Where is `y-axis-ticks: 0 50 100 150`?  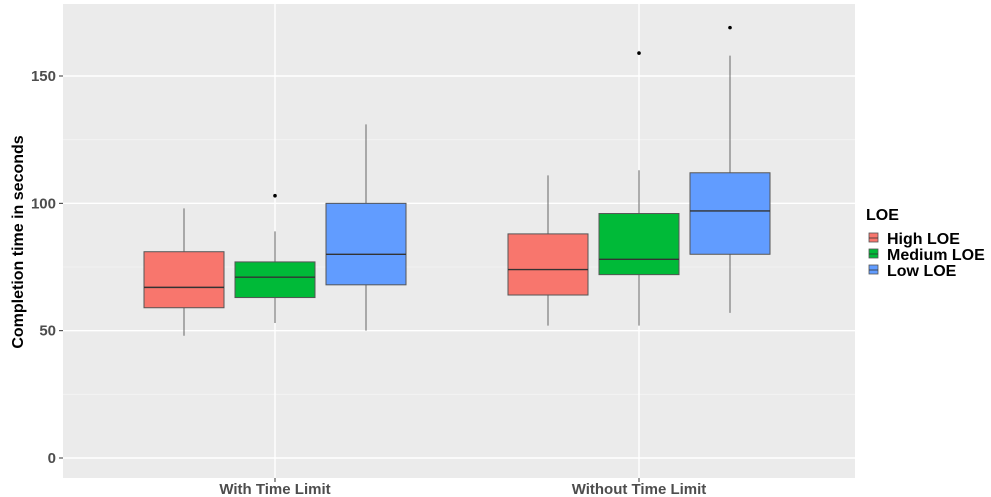 y-axis-ticks: 0 50 100 150 is located at coordinates (47, 267).